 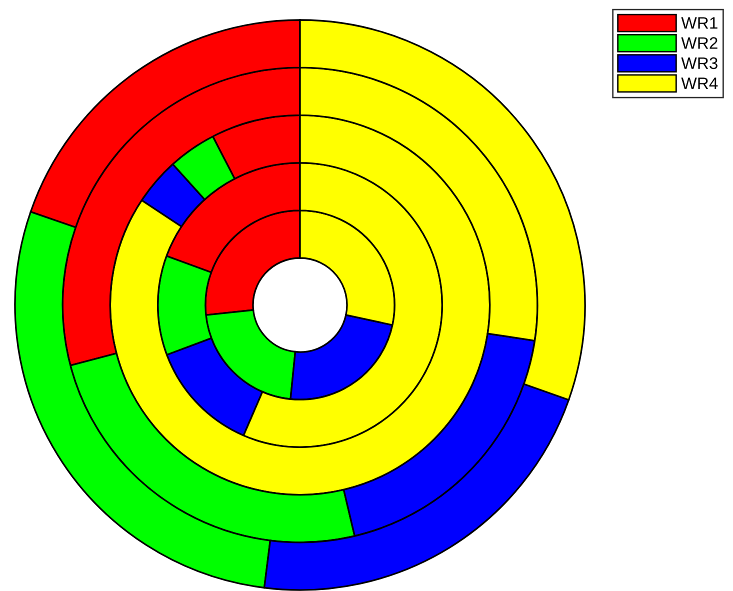 What do you see at coordinates (699, 43) in the screenshot?
I see `legend-label: WR2` at bounding box center [699, 43].